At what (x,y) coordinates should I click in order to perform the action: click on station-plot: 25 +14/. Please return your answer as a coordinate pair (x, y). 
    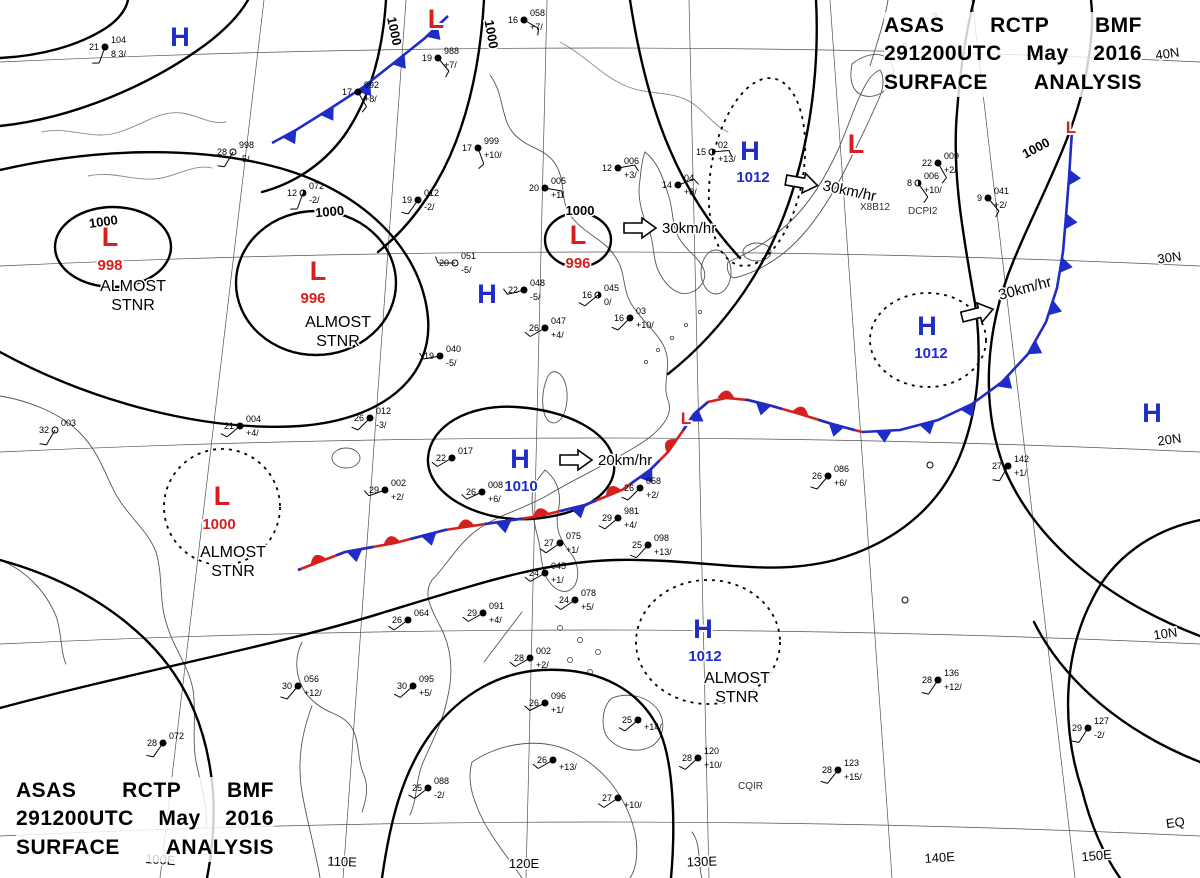
    Looking at the image, I should click on (640, 723).